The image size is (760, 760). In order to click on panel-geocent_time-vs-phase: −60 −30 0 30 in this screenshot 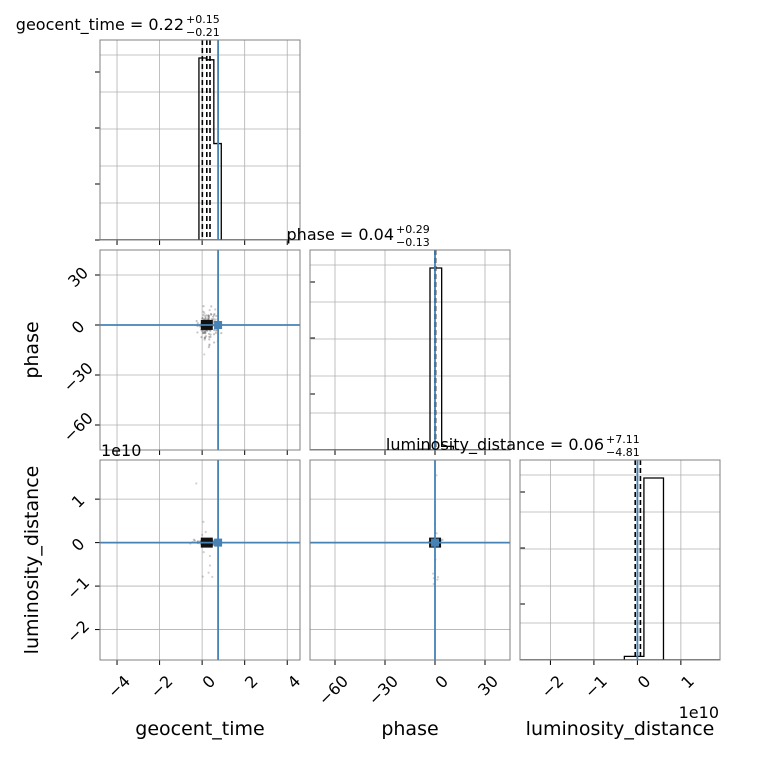, I will do `click(180, 352)`.